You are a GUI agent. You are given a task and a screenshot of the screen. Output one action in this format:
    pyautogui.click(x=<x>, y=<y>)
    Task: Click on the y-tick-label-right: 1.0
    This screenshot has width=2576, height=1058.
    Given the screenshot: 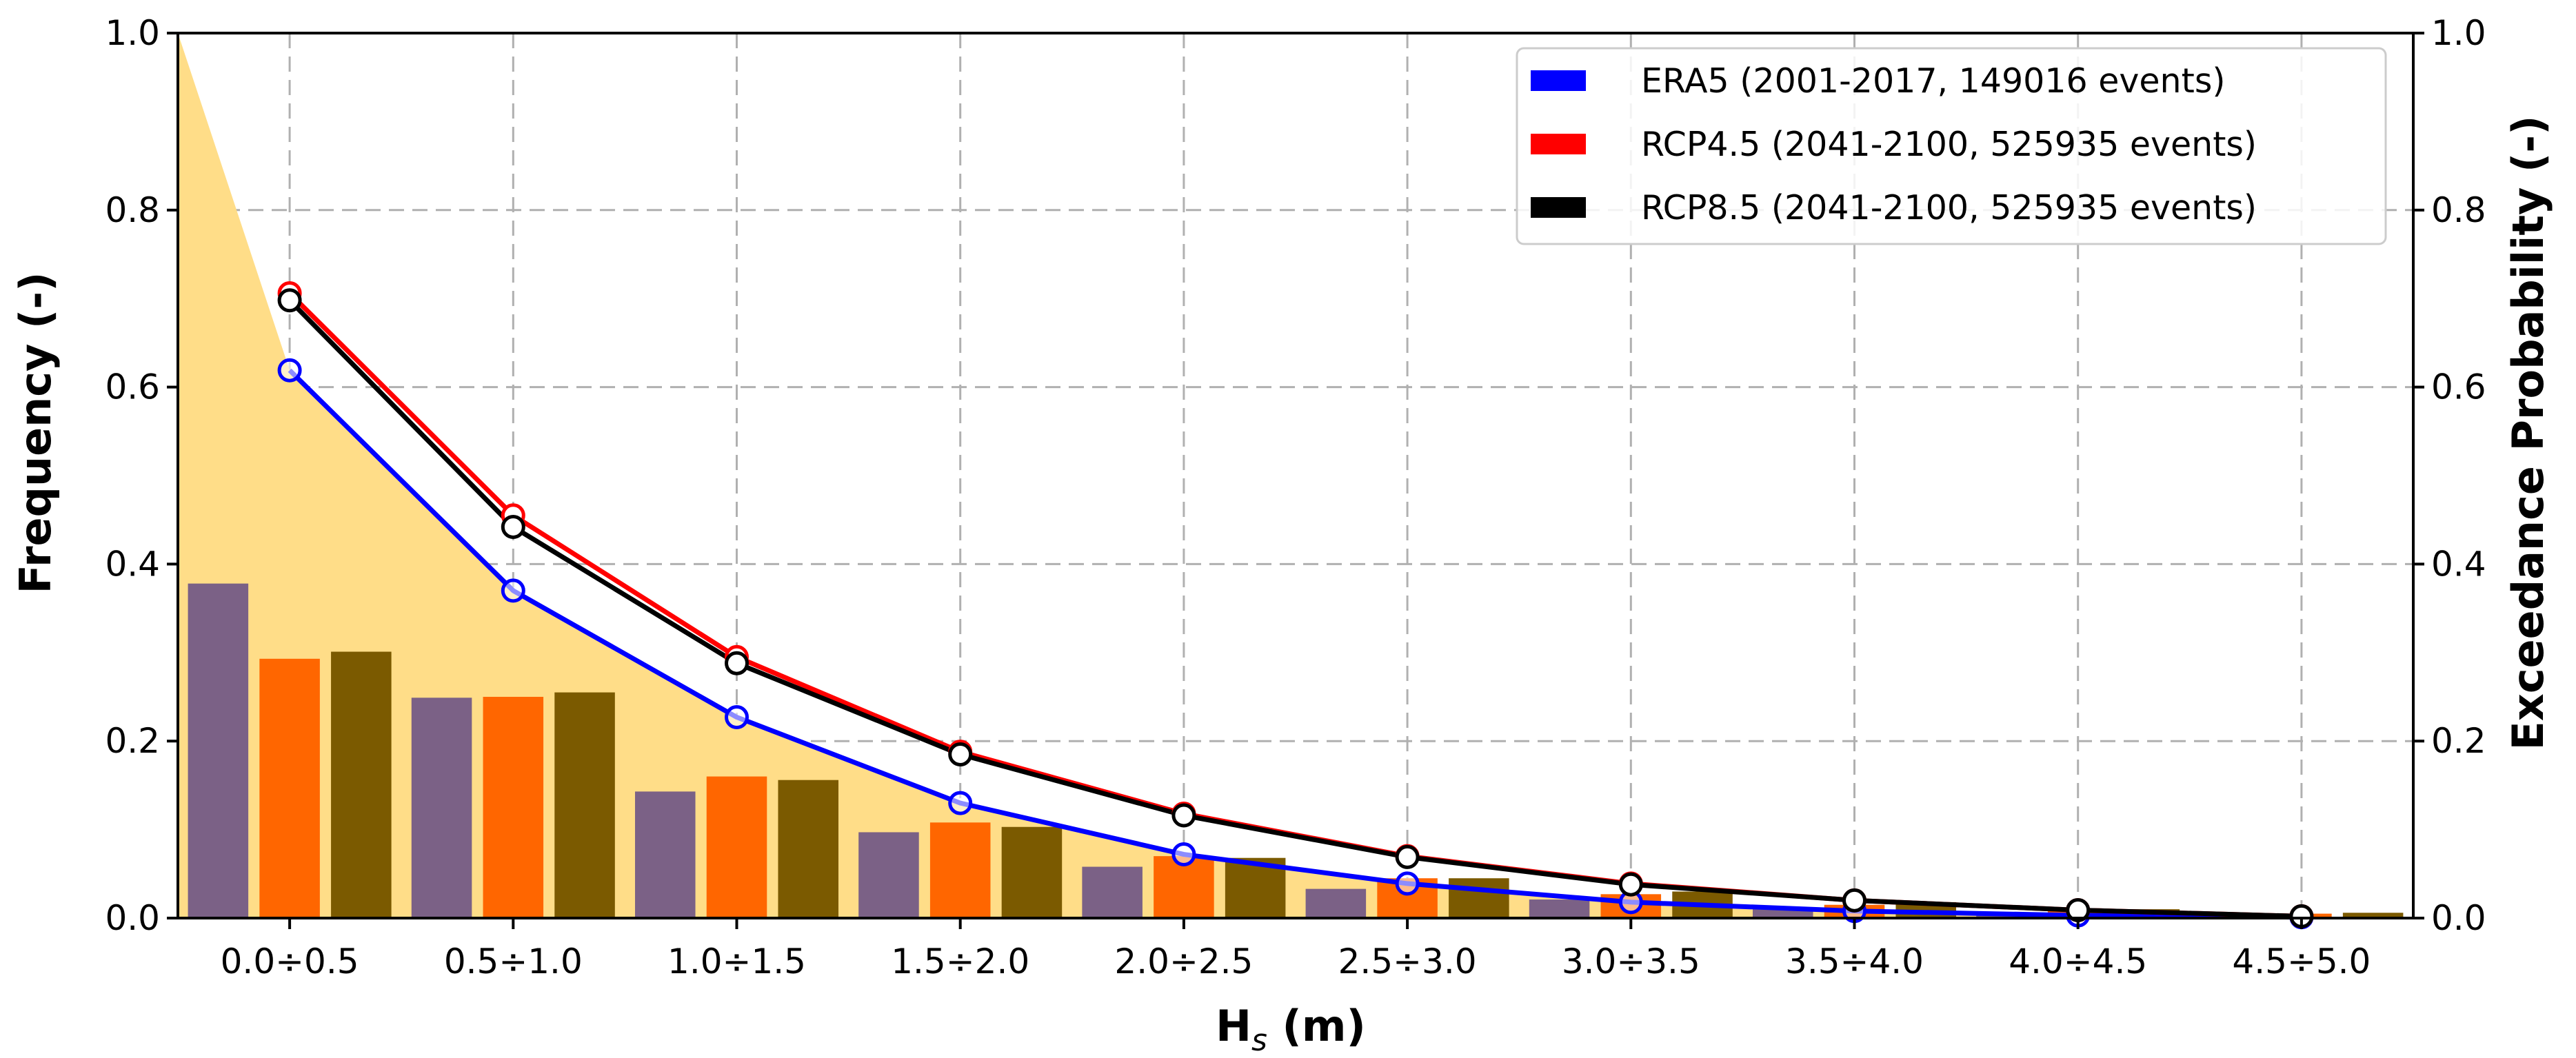 What is the action you would take?
    pyautogui.click(x=2458, y=33)
    